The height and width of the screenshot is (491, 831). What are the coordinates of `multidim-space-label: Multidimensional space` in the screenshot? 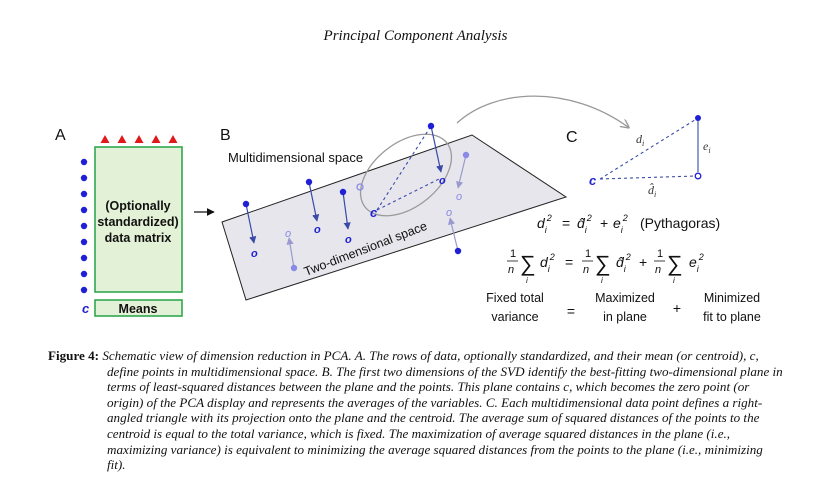 It's located at (295, 157).